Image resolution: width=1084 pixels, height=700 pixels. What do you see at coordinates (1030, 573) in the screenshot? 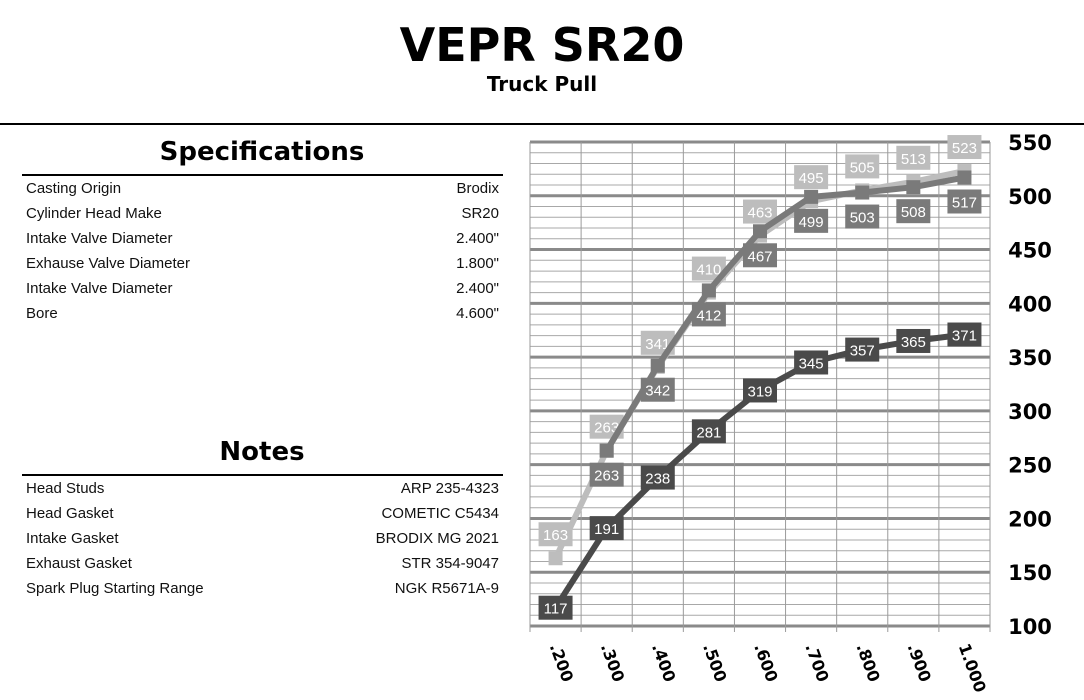
I see `y-tick-label: 150` at bounding box center [1030, 573].